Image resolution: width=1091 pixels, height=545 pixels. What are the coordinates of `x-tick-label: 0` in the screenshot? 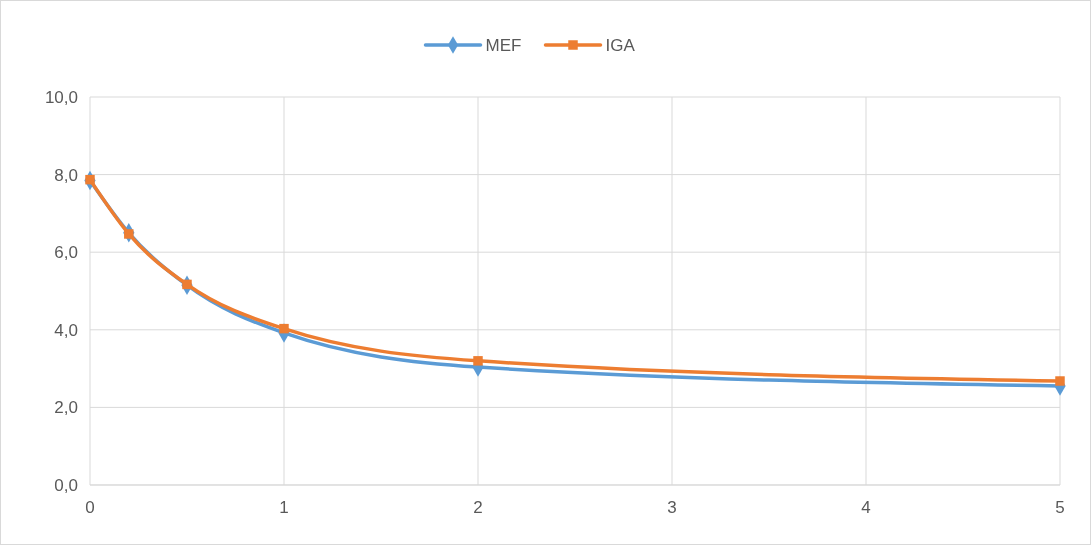 It's located at (90, 507).